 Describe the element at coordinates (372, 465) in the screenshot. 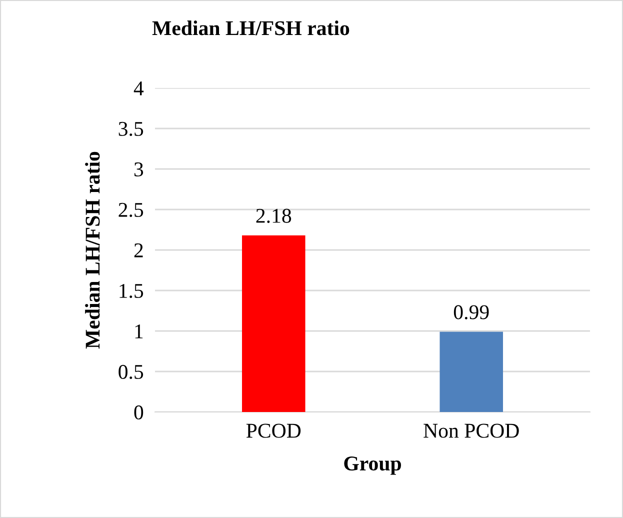

I see `x-axis-title: Group` at that location.